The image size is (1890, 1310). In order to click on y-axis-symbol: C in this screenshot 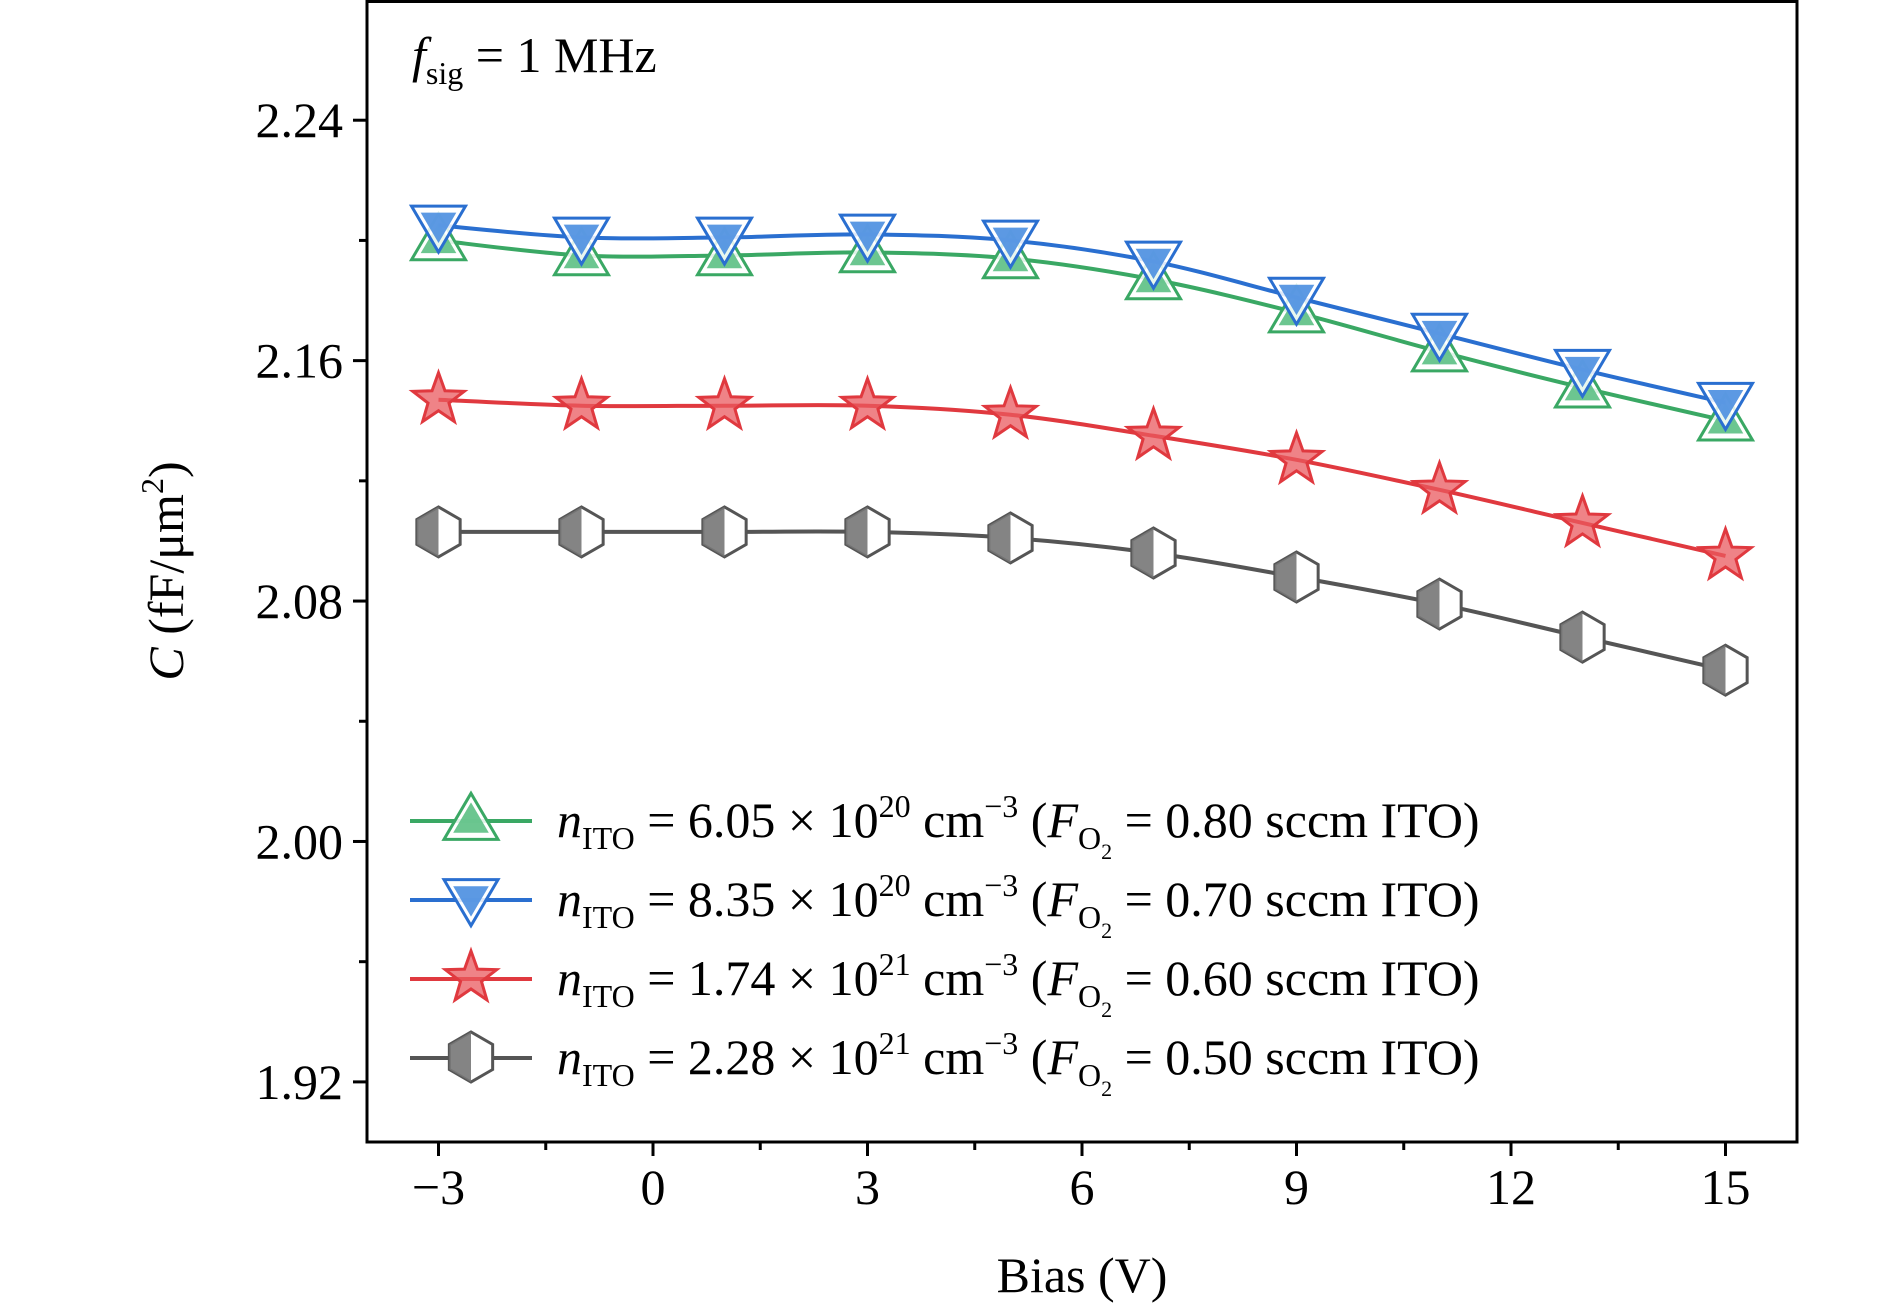, I will do `click(166, 664)`.